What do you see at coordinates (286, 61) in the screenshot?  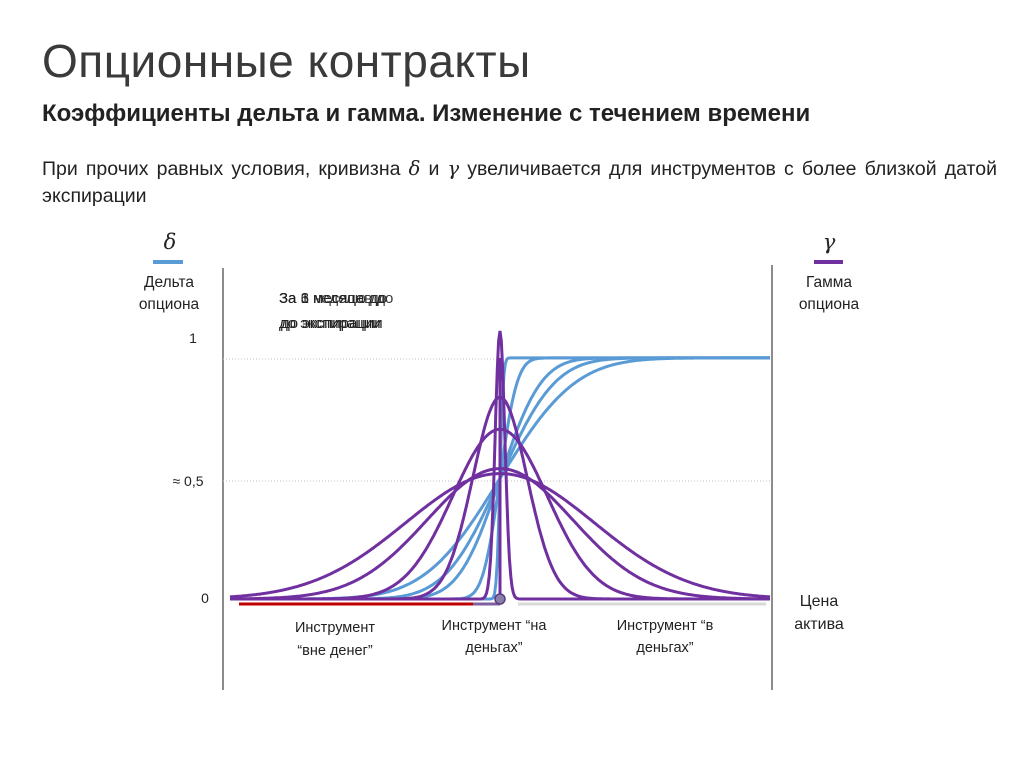 I see `page-title: Опционные контракты` at bounding box center [286, 61].